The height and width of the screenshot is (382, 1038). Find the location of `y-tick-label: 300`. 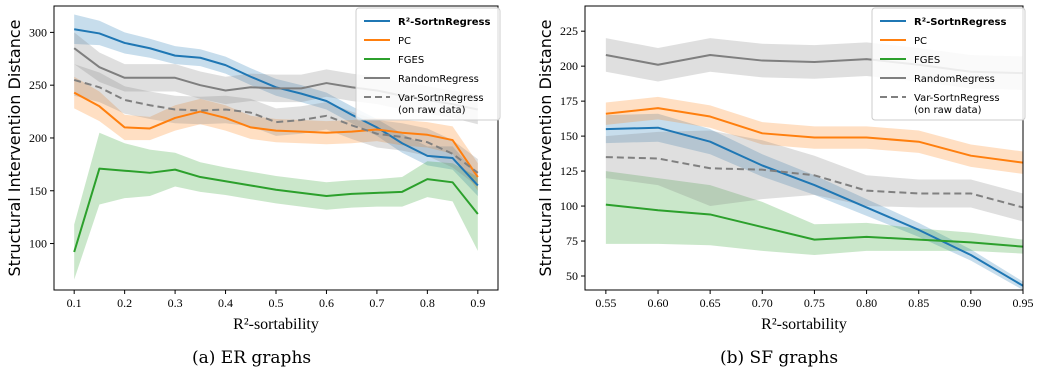

y-tick-label: 300 is located at coordinates (38, 32).